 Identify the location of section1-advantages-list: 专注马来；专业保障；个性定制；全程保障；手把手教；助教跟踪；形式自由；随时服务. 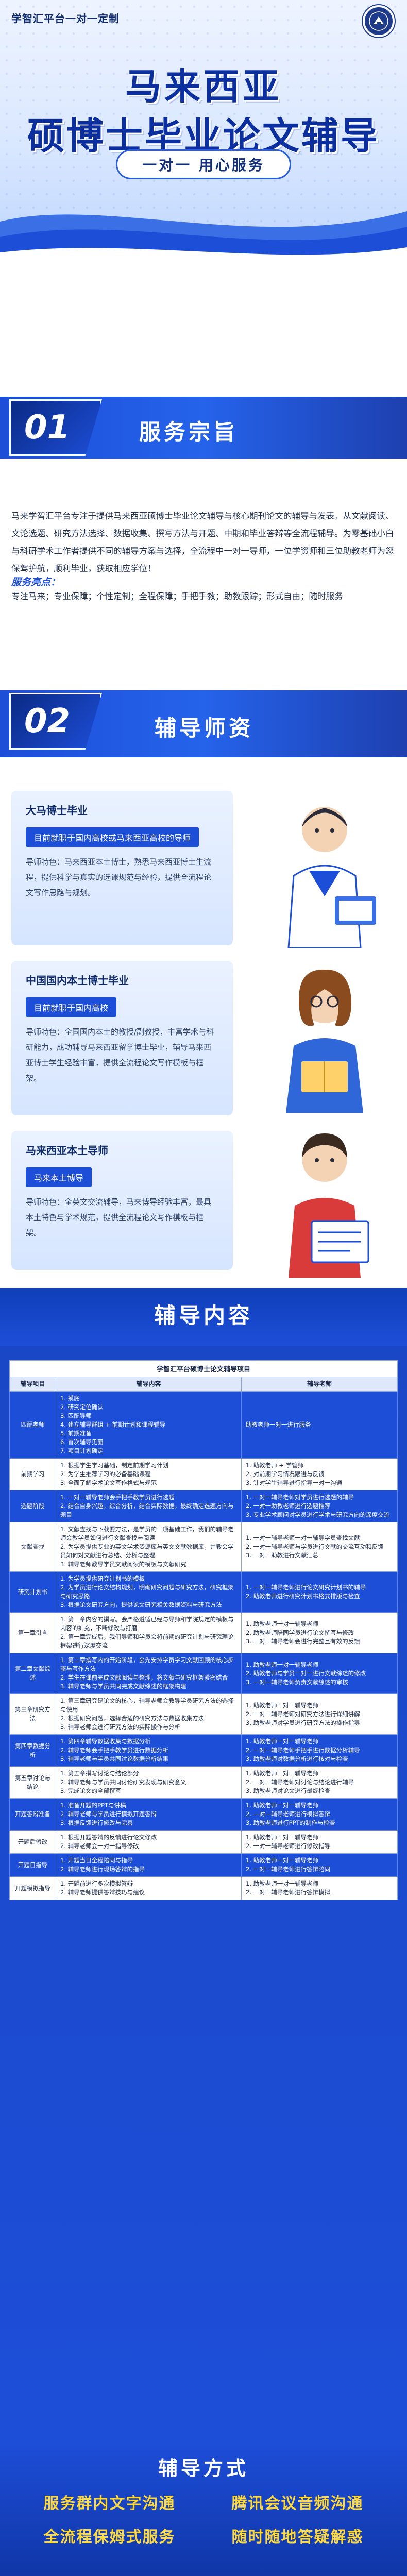
(177, 596).